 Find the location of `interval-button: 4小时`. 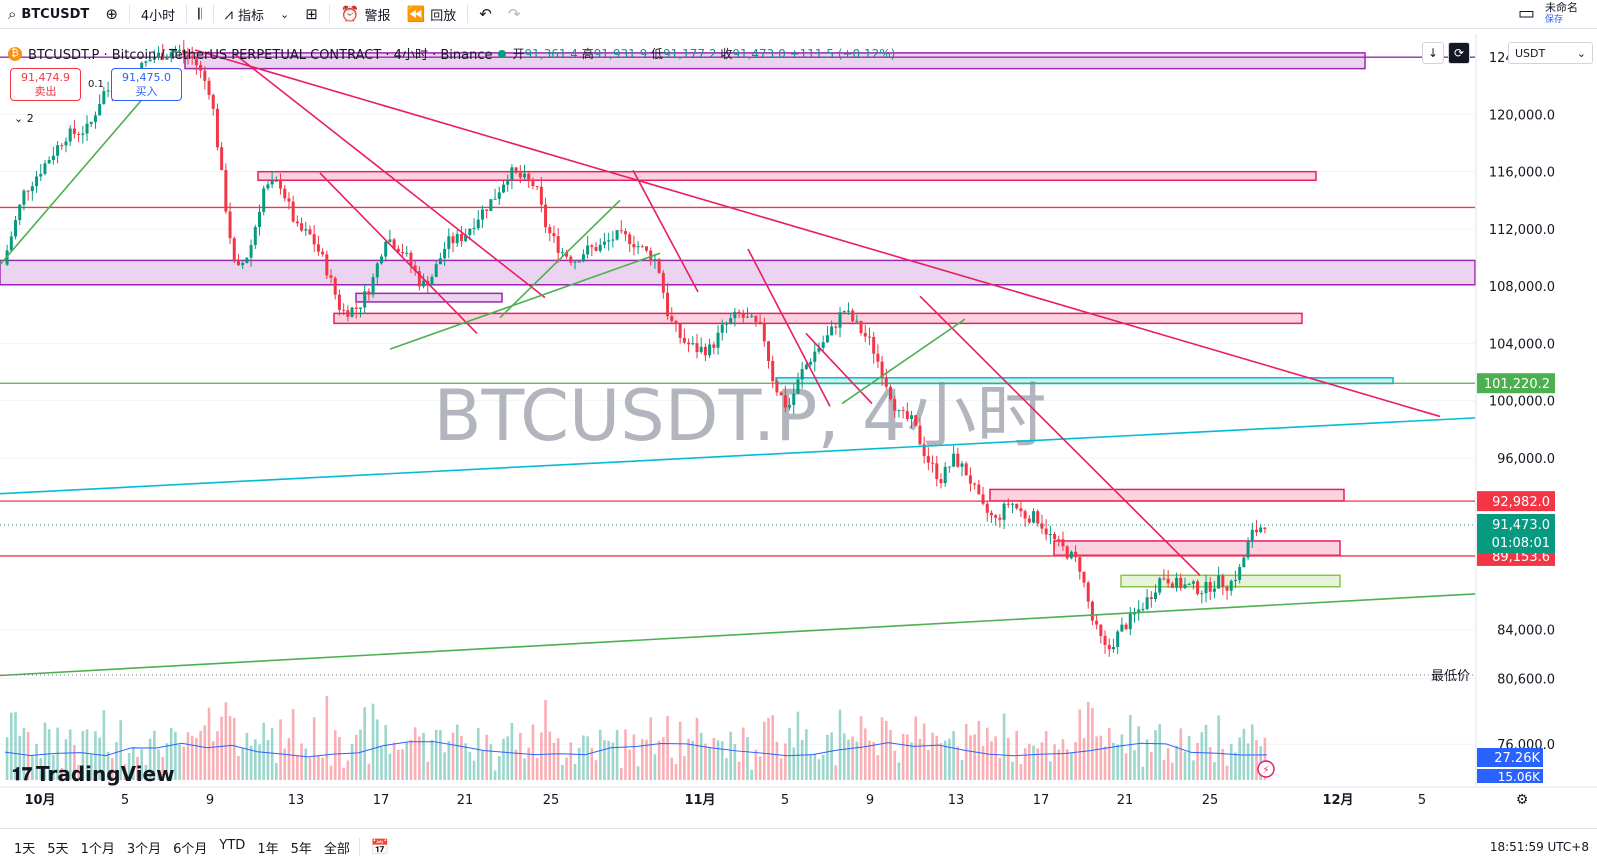

interval-button: 4小时 is located at coordinates (158, 14).